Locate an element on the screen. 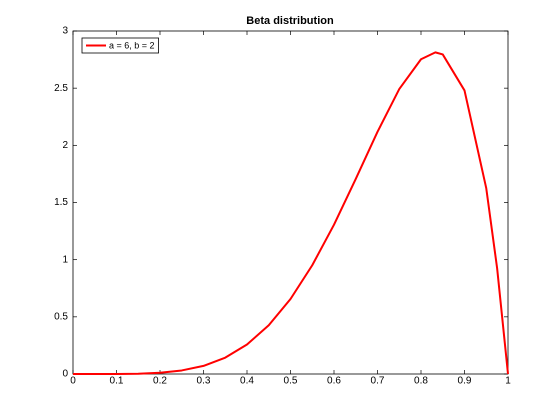 The width and height of the screenshot is (560, 420). x-tick-label: 0.9 is located at coordinates (465, 381).